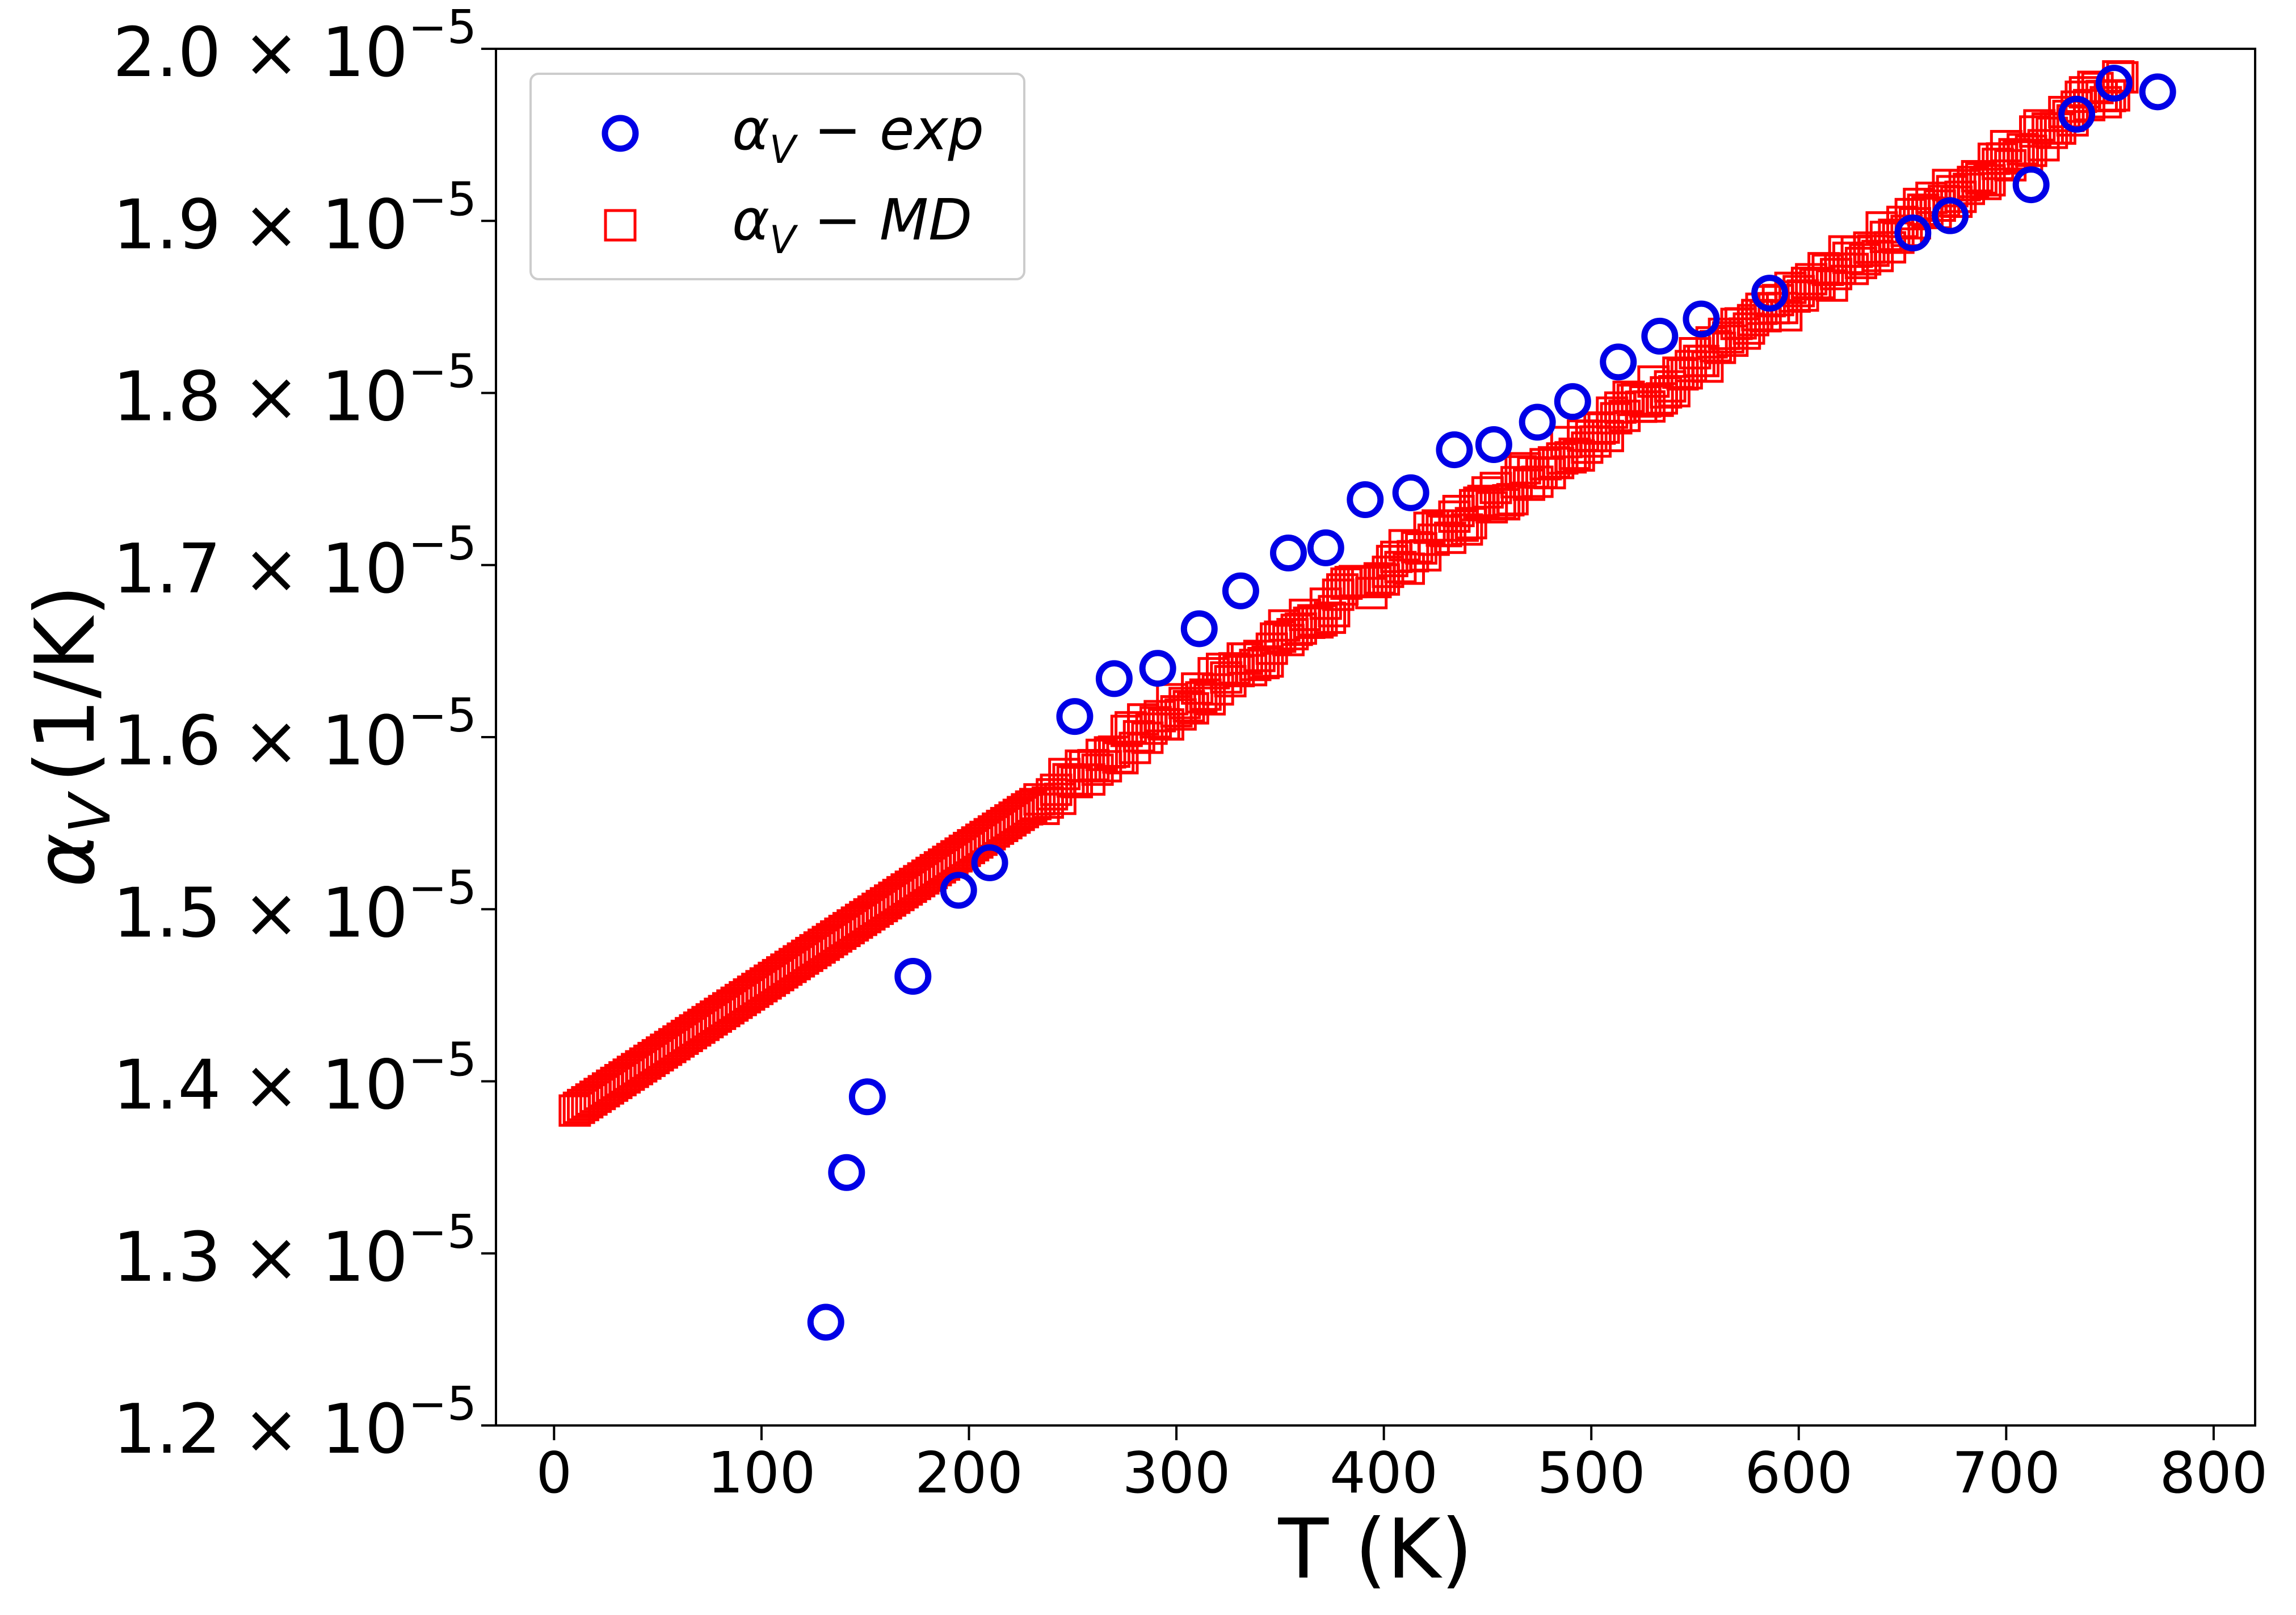 Image resolution: width=2296 pixels, height=1615 pixels. I want to click on legend-box, so click(777, 177).